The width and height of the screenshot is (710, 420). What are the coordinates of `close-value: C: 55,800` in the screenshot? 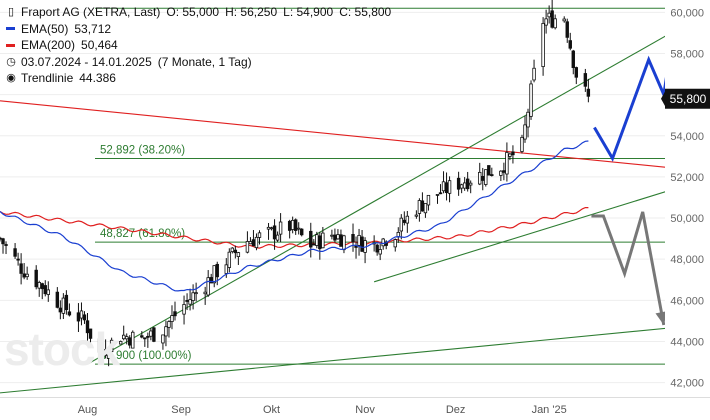 It's located at (365, 12).